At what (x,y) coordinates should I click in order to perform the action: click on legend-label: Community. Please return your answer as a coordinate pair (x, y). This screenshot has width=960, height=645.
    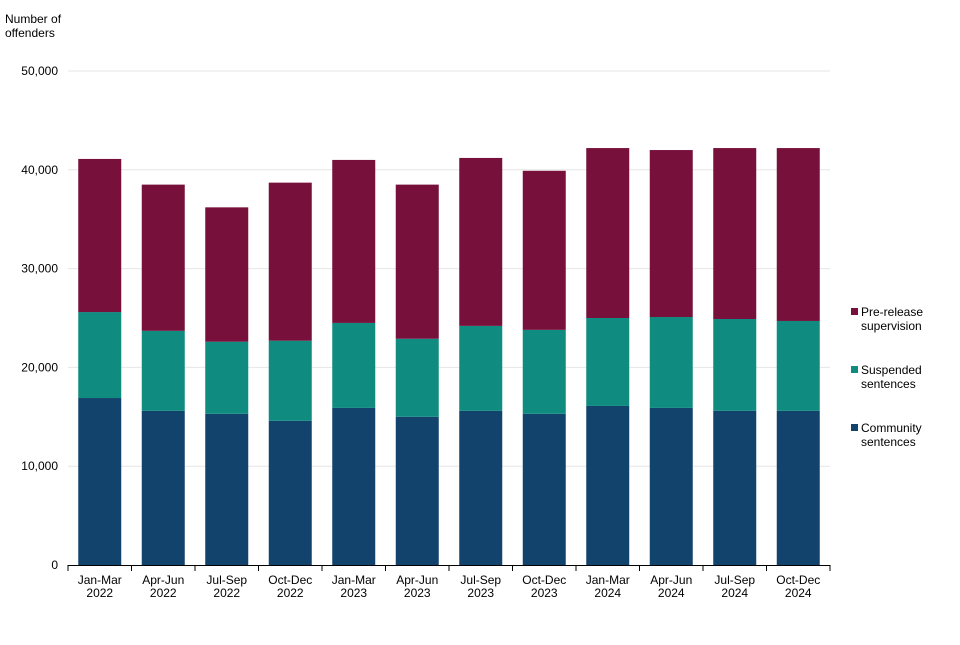
    Looking at the image, I should click on (891, 428).